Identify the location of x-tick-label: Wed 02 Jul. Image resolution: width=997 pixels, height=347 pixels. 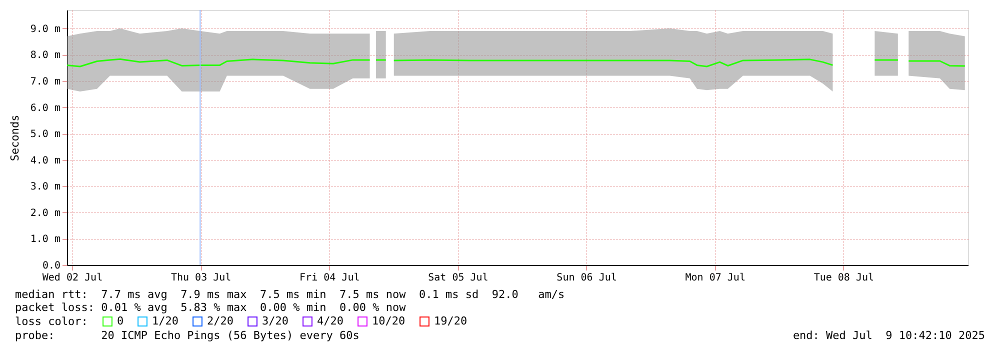
(72, 278).